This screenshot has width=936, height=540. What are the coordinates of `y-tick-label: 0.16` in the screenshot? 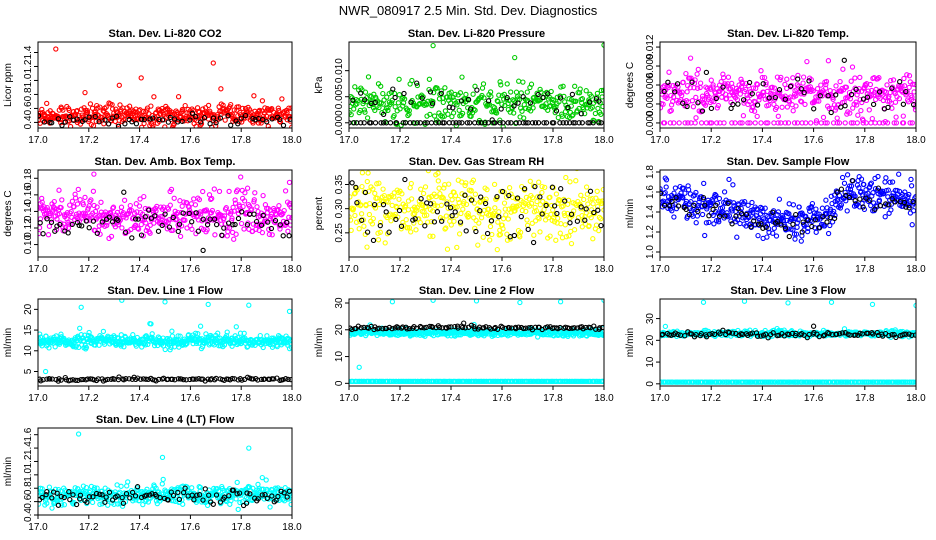 It's located at (28, 195).